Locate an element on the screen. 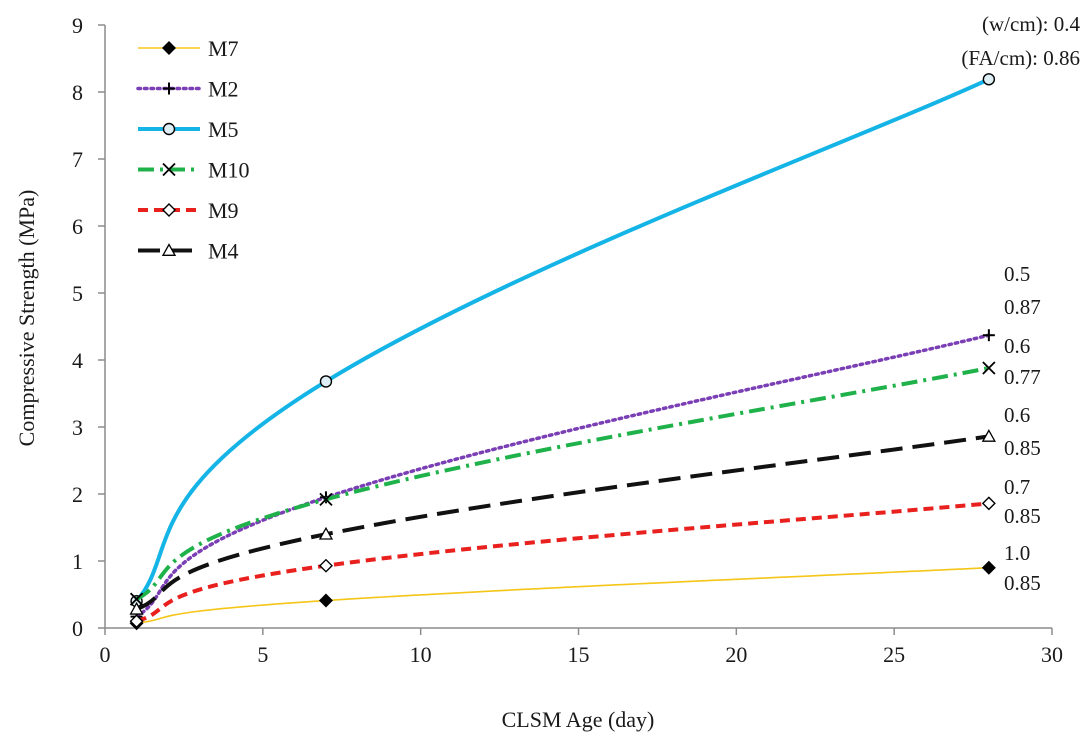 The width and height of the screenshot is (1084, 736). legend-item-m2: M2 is located at coordinates (187, 89).